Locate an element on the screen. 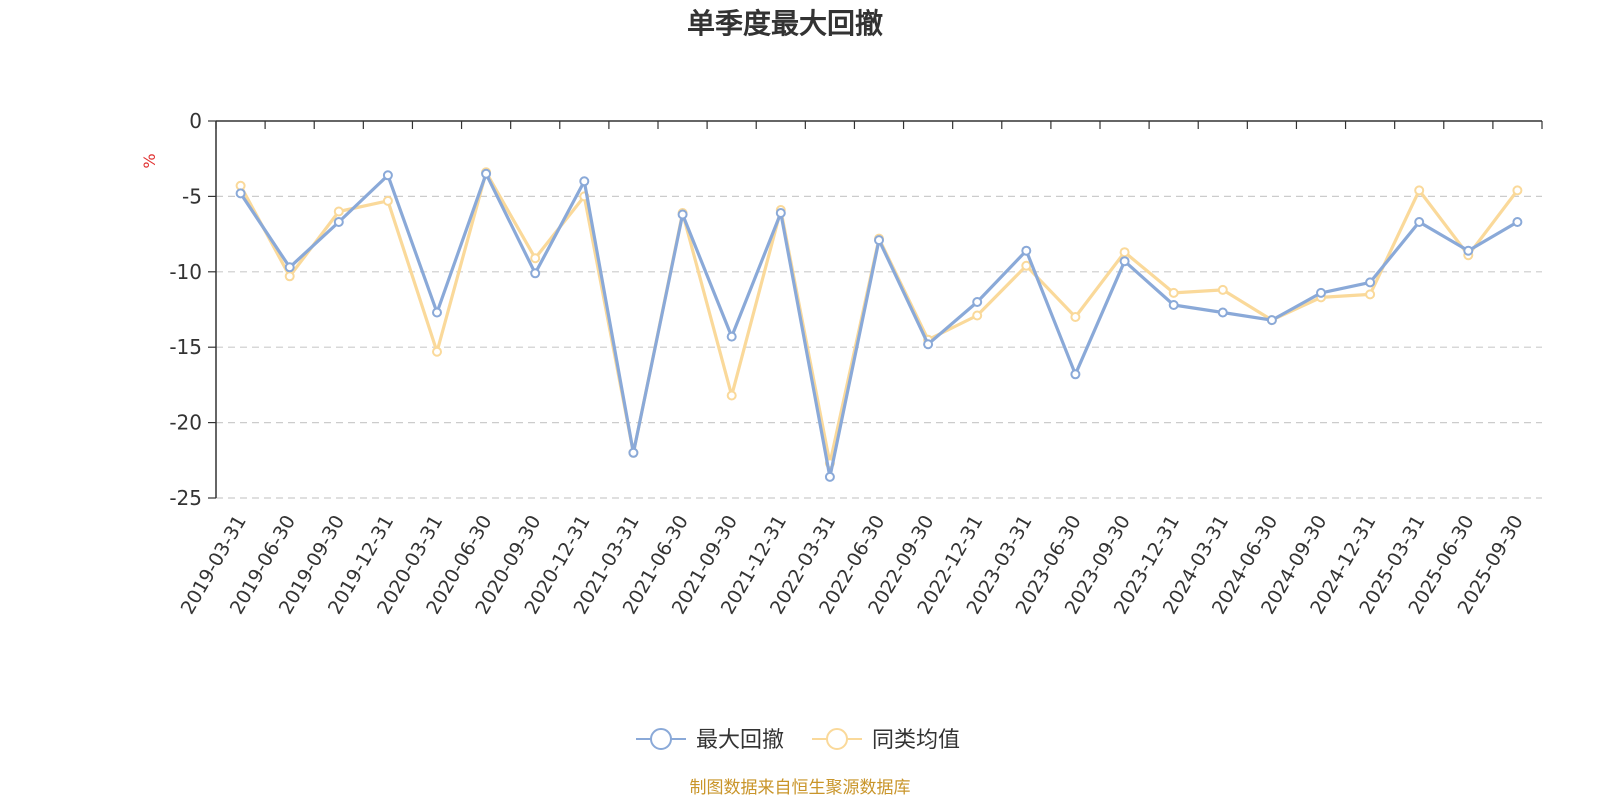 The height and width of the screenshot is (800, 1600). y-tick-label: -20 is located at coordinates (185, 423).